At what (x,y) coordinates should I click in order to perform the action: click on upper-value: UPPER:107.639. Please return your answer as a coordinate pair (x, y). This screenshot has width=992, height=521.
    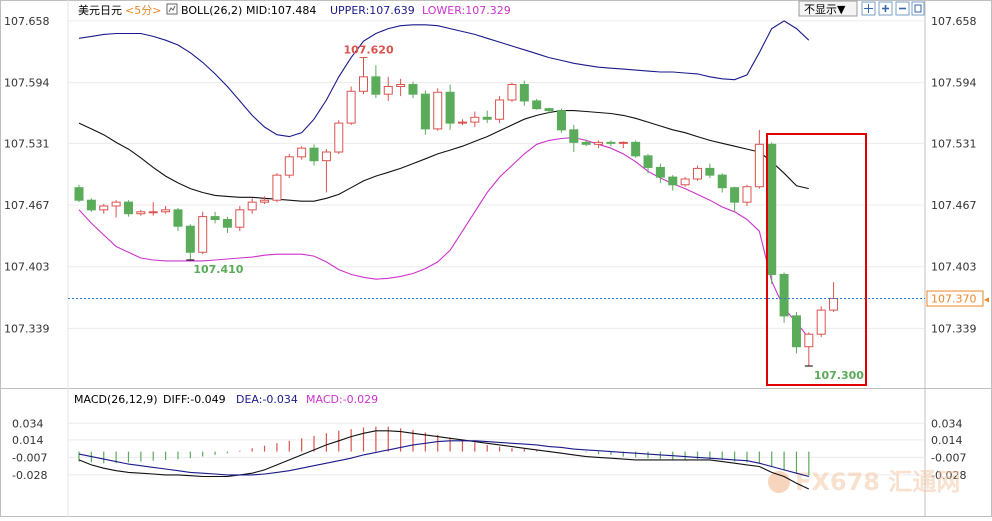
    Looking at the image, I should click on (372, 10).